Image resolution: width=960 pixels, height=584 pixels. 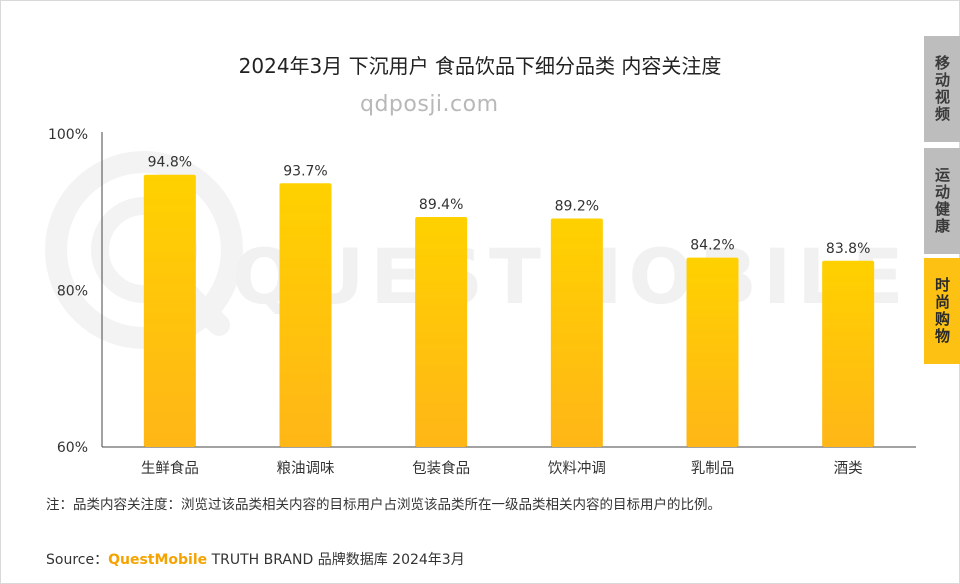 I want to click on side-tab: 运动健康, so click(x=942, y=201).